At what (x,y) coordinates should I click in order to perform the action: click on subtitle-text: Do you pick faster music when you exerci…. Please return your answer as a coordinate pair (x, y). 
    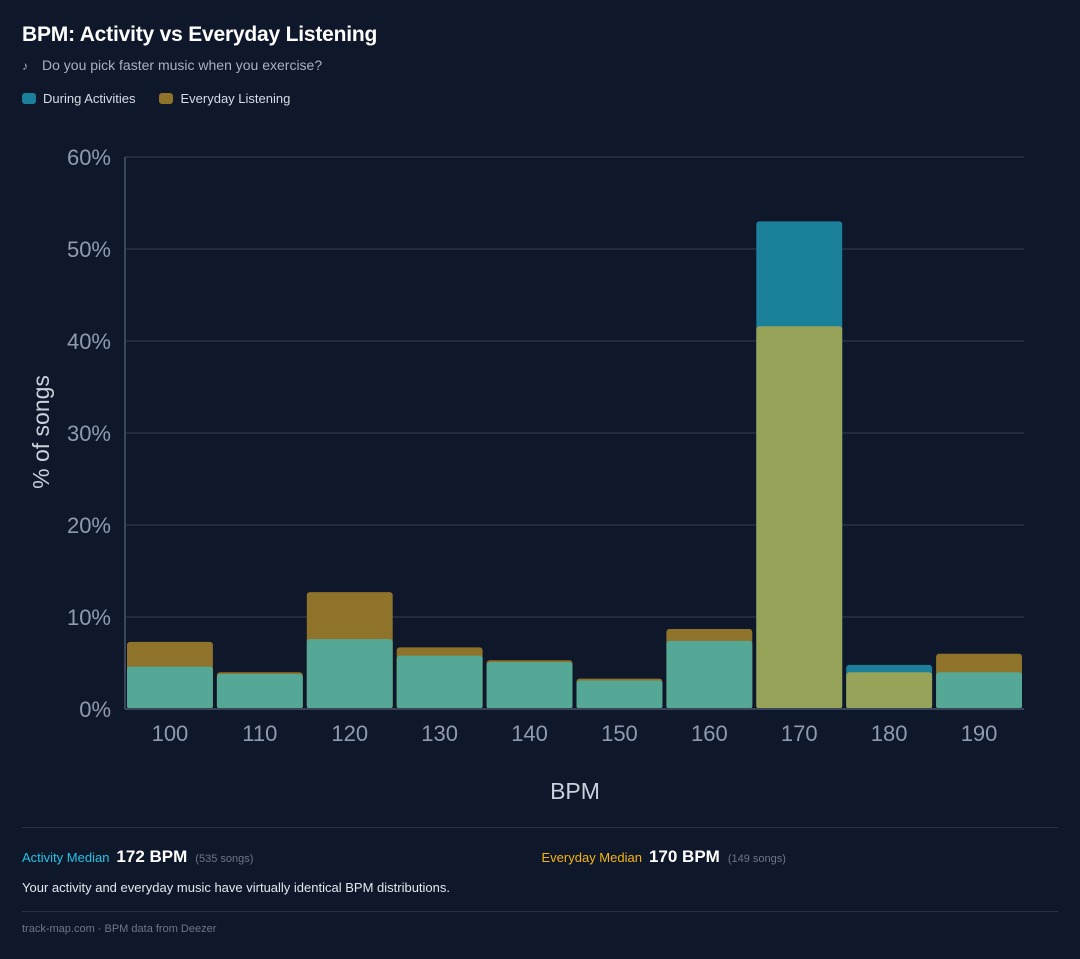
    Looking at the image, I should click on (182, 65).